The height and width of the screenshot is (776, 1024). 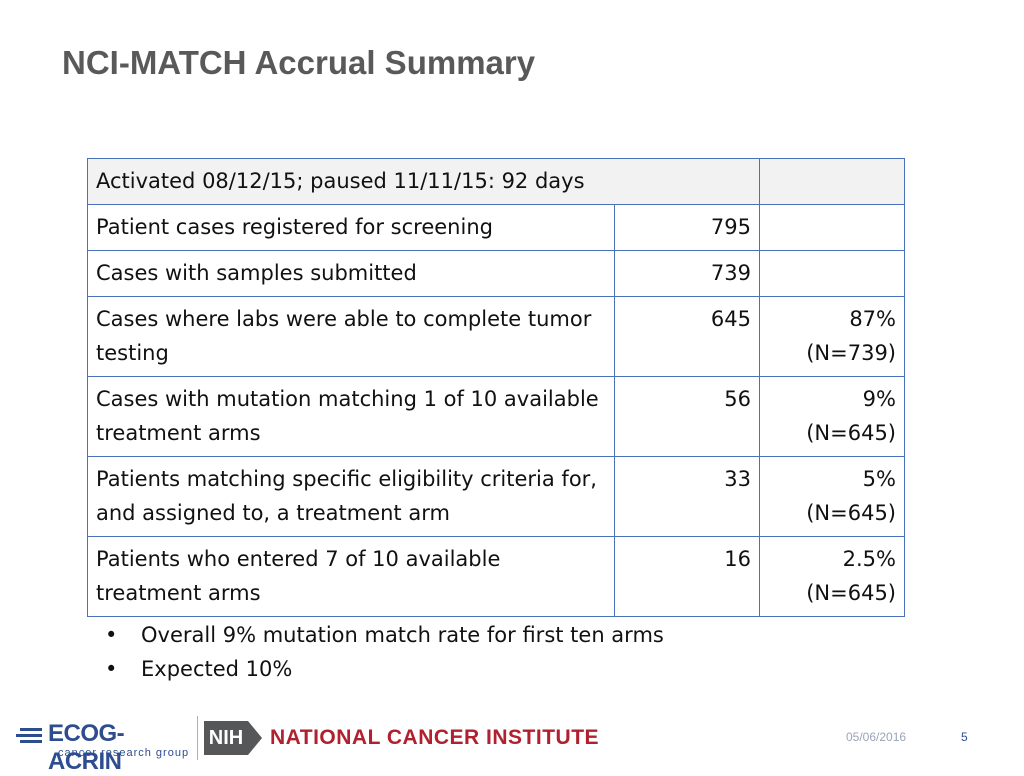 What do you see at coordinates (832, 496) in the screenshot?
I see `row-percent: 5% (N=645)` at bounding box center [832, 496].